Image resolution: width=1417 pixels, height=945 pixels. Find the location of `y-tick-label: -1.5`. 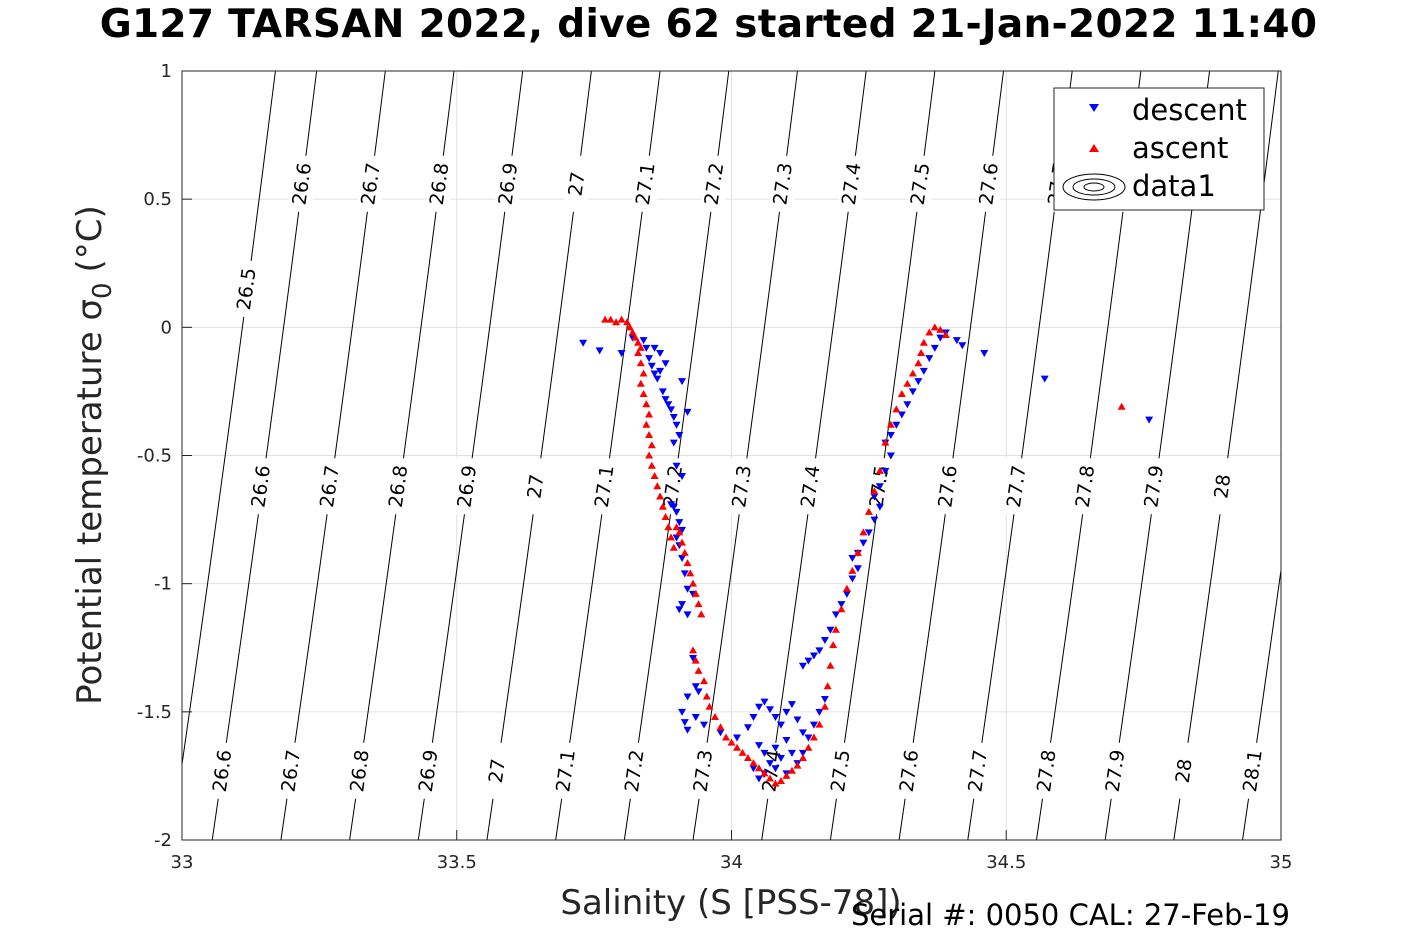

y-tick-label: -1.5 is located at coordinates (154, 712).